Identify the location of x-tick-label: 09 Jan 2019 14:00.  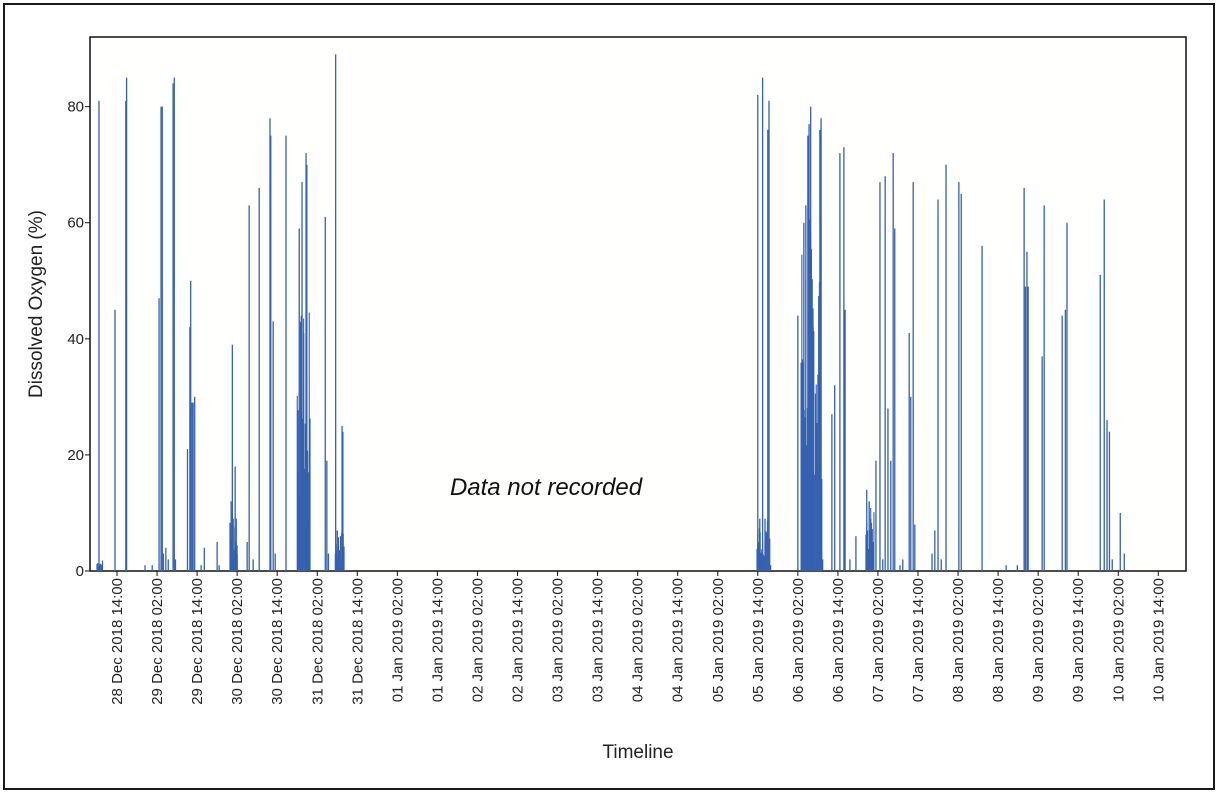
(1078, 640).